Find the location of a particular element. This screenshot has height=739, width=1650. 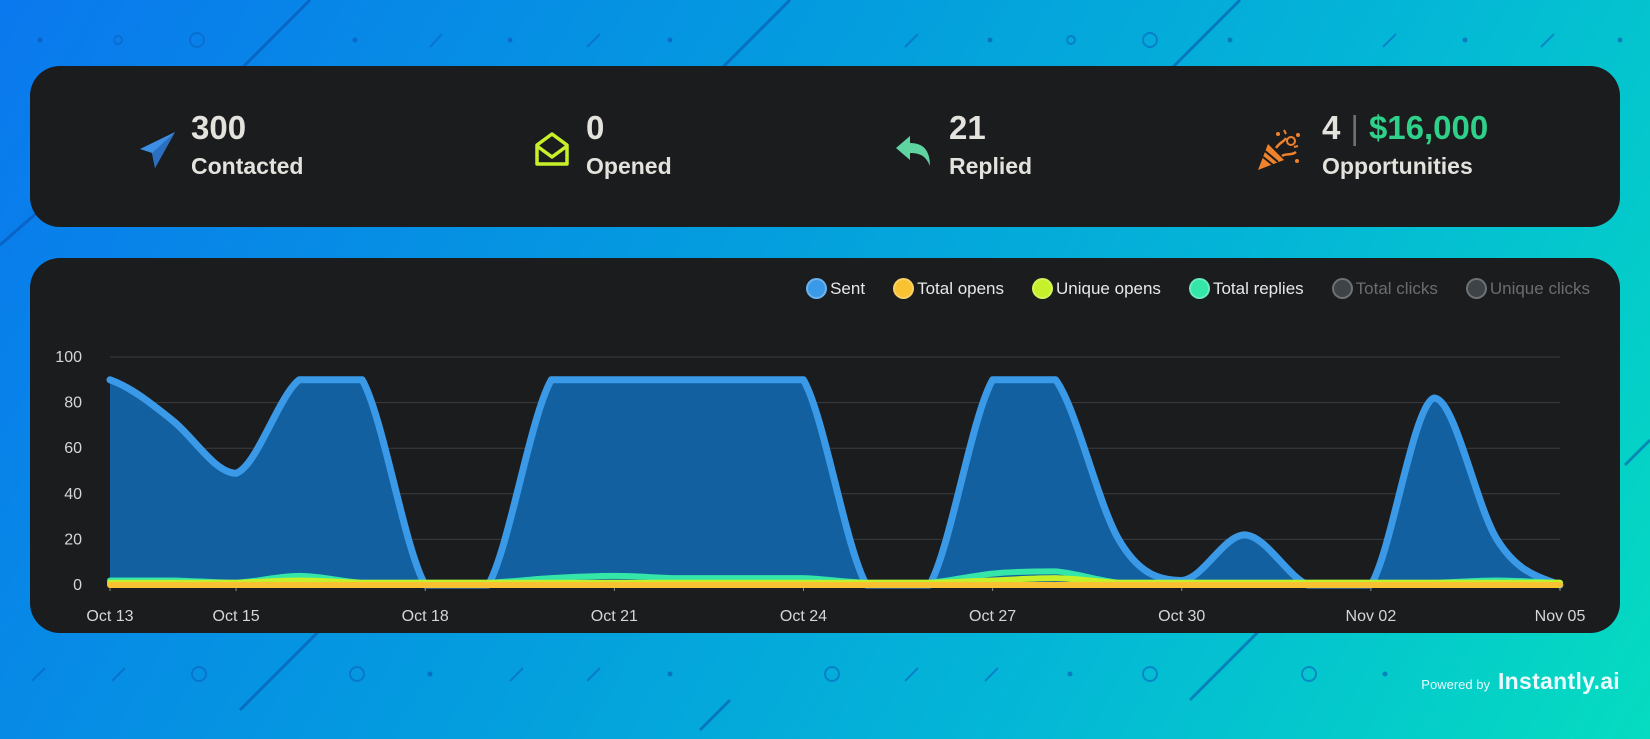

stat-value: 4 | $16,000 is located at coordinates (1405, 128).